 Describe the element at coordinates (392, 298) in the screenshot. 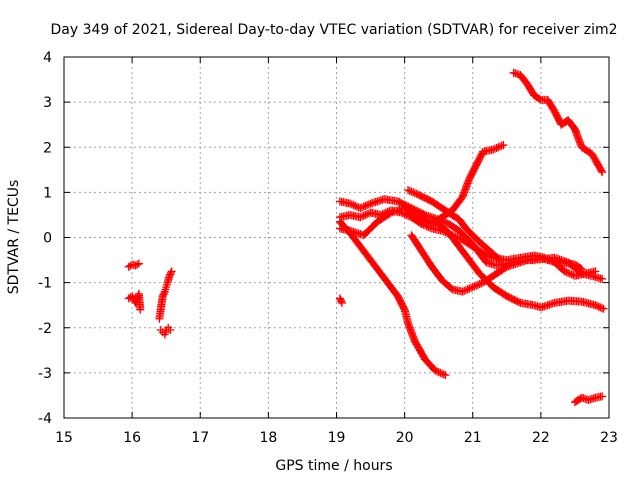

I see `series-s6` at that location.